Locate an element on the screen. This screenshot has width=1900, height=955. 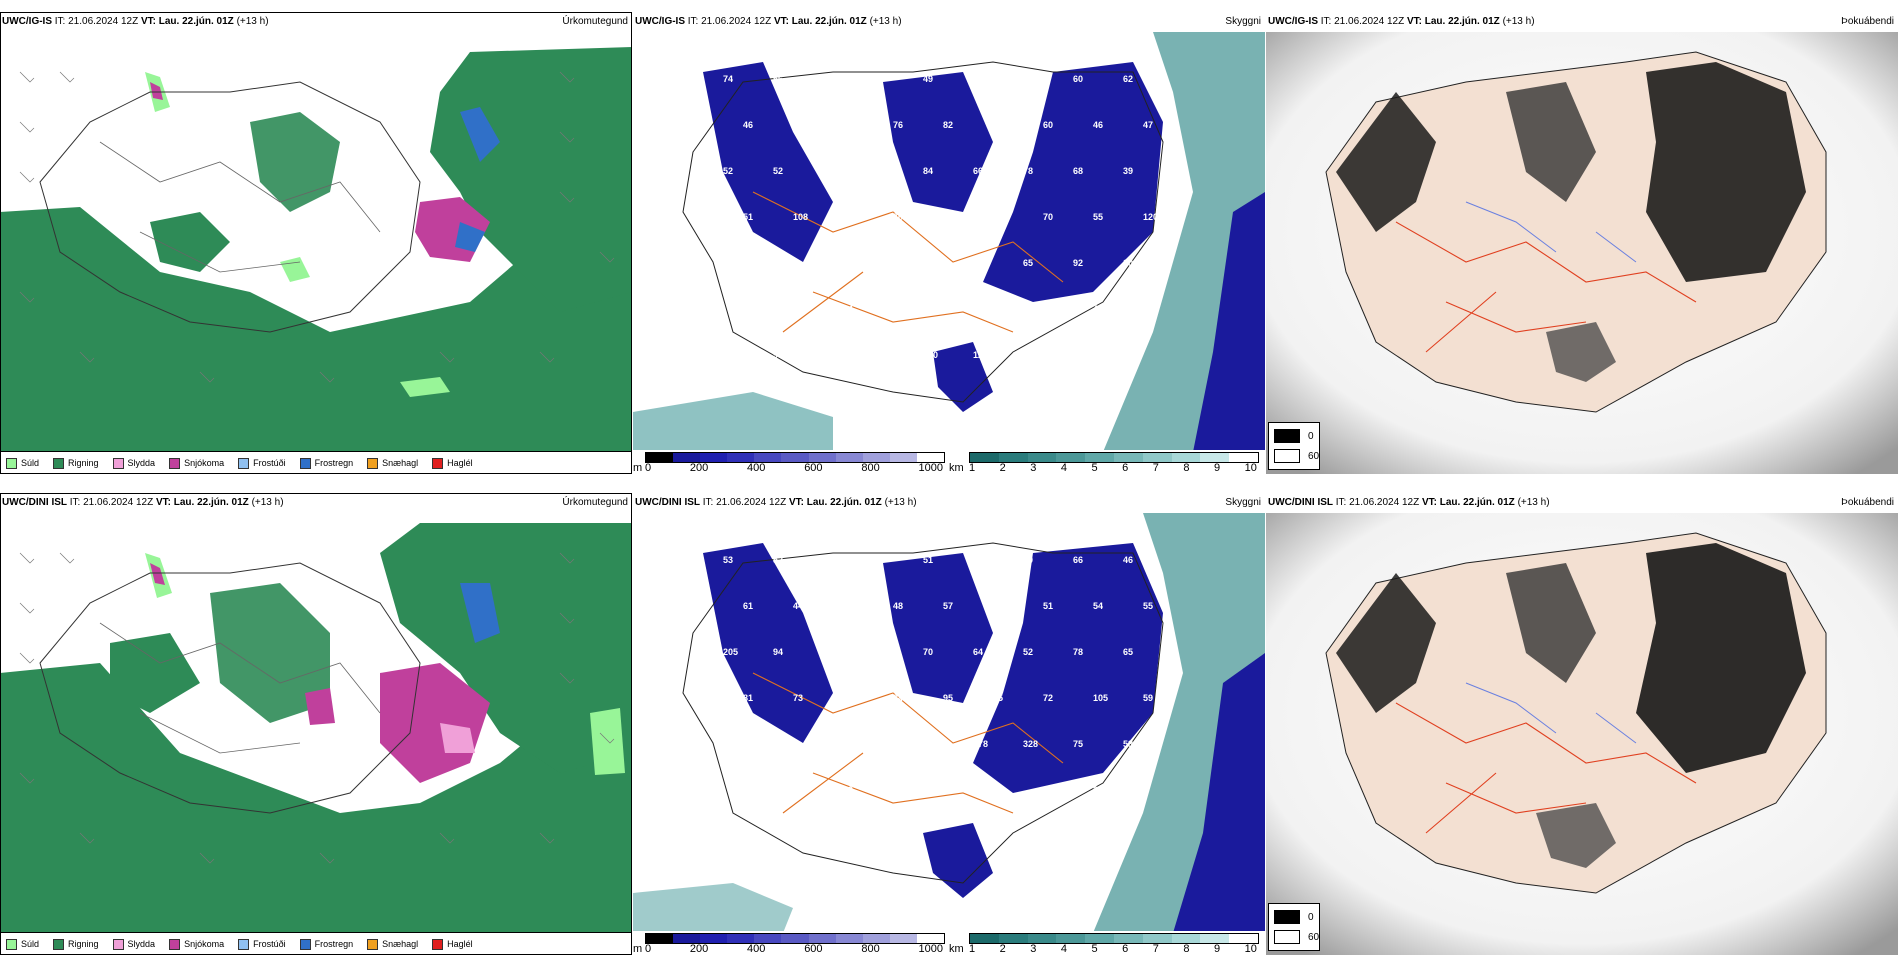
ceiling-value-label: 82 is located at coordinates (948, 125).